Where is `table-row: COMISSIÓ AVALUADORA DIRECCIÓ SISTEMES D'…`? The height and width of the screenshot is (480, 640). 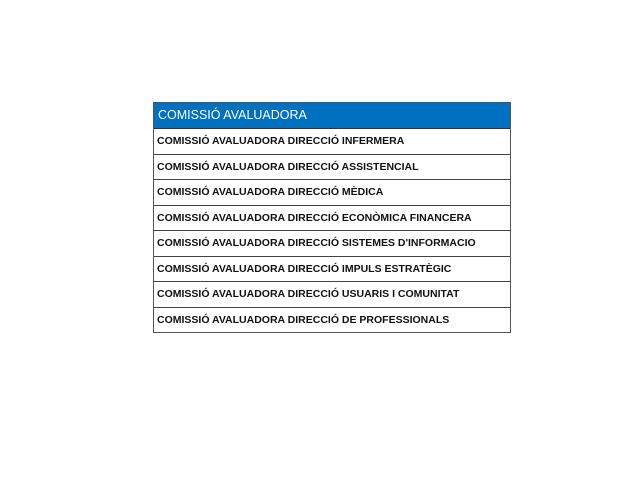
table-row: COMISSIÓ AVALUADORA DIRECCIÓ SISTEMES D'… is located at coordinates (332, 244).